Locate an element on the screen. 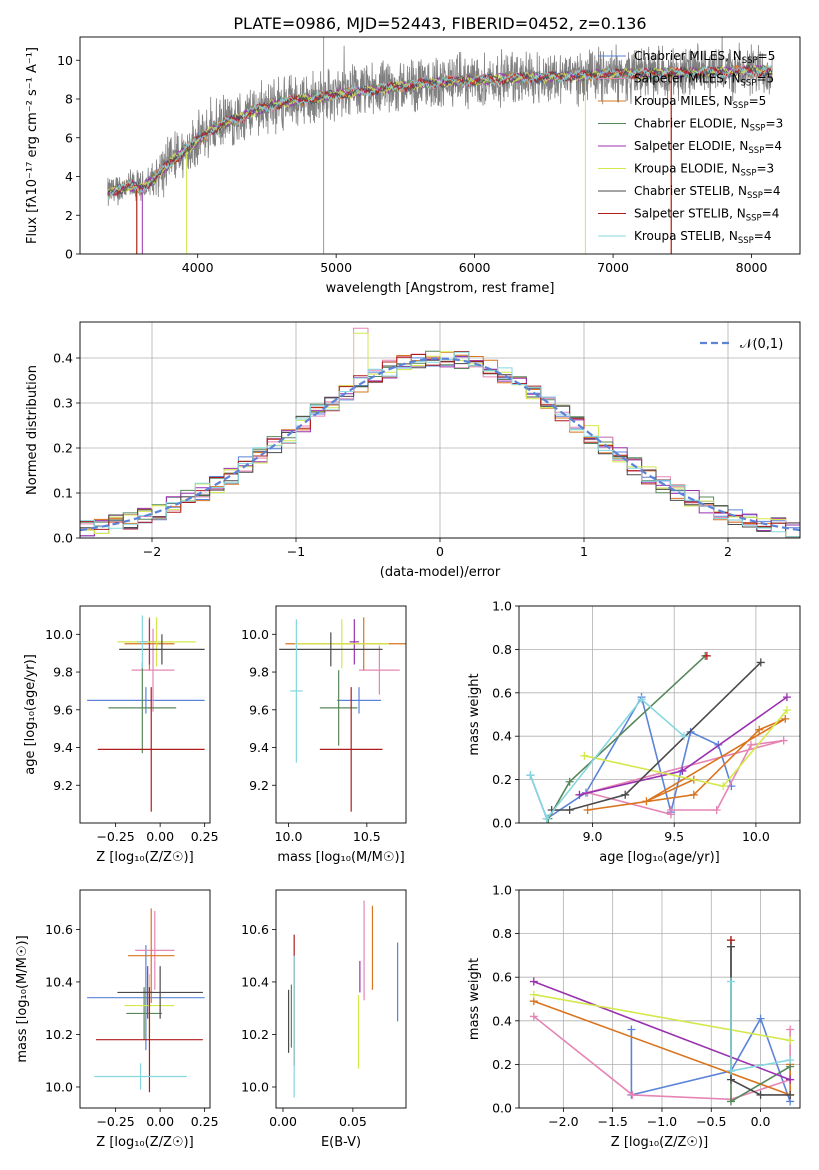 This screenshot has height=1170, width=819. x-tick-label: 0.0 is located at coordinates (761, 1121).